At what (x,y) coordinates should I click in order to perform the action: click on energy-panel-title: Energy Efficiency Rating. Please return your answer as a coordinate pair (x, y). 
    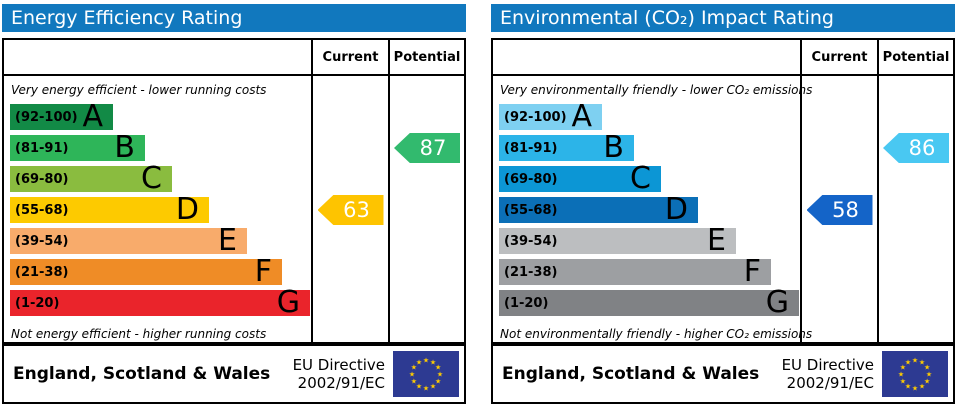
    Looking at the image, I should click on (234, 18).